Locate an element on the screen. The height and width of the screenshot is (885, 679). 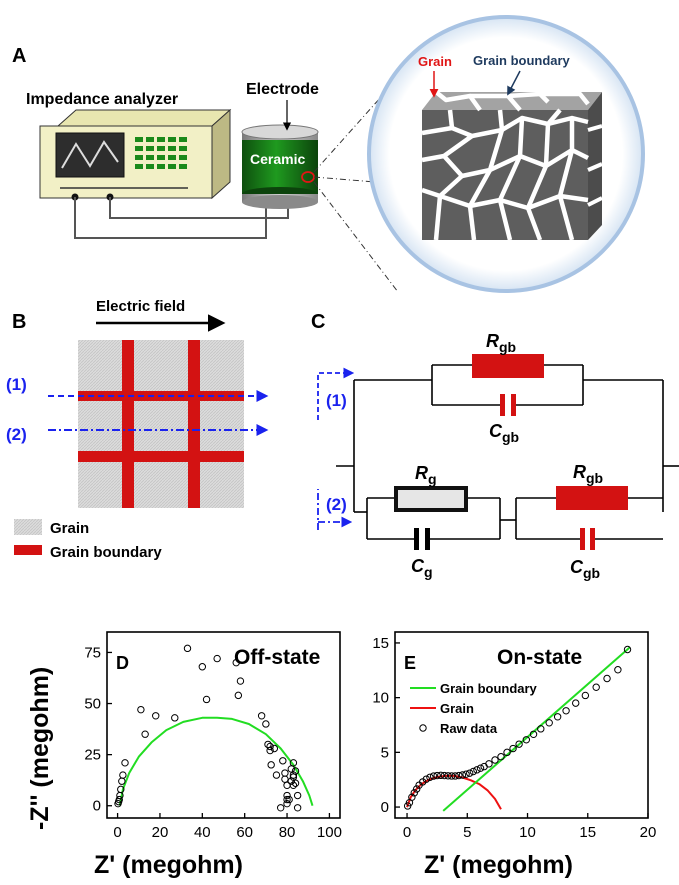
legend-label-grain: Grain is located at coordinates (457, 708).